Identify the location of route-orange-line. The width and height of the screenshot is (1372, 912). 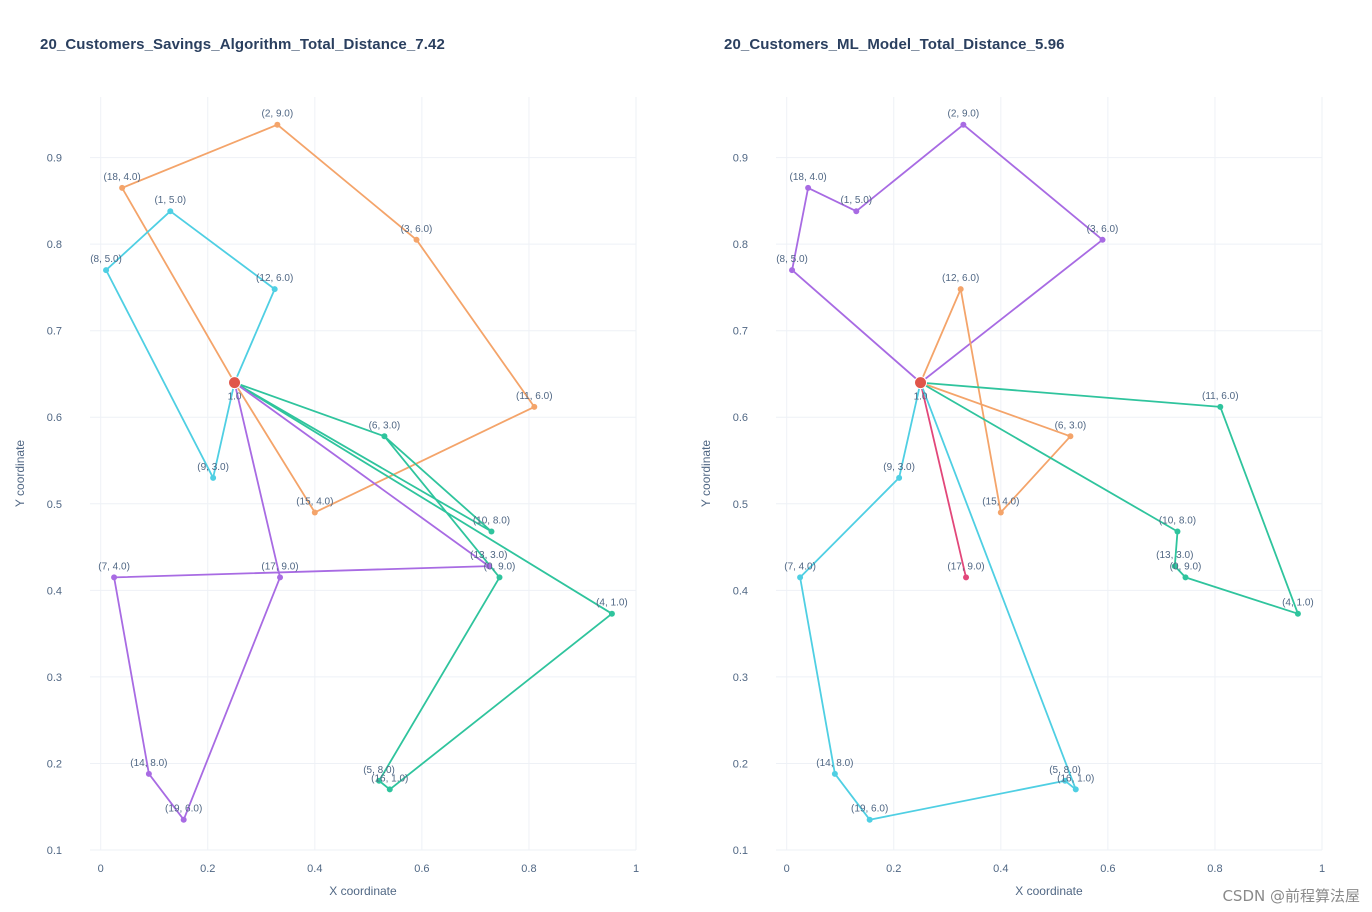
(328, 318).